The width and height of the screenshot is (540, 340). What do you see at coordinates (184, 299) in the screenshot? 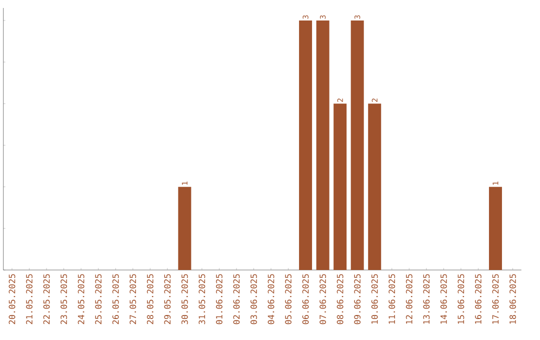
I see `x-tick-label: 30.05.2025` at bounding box center [184, 299].